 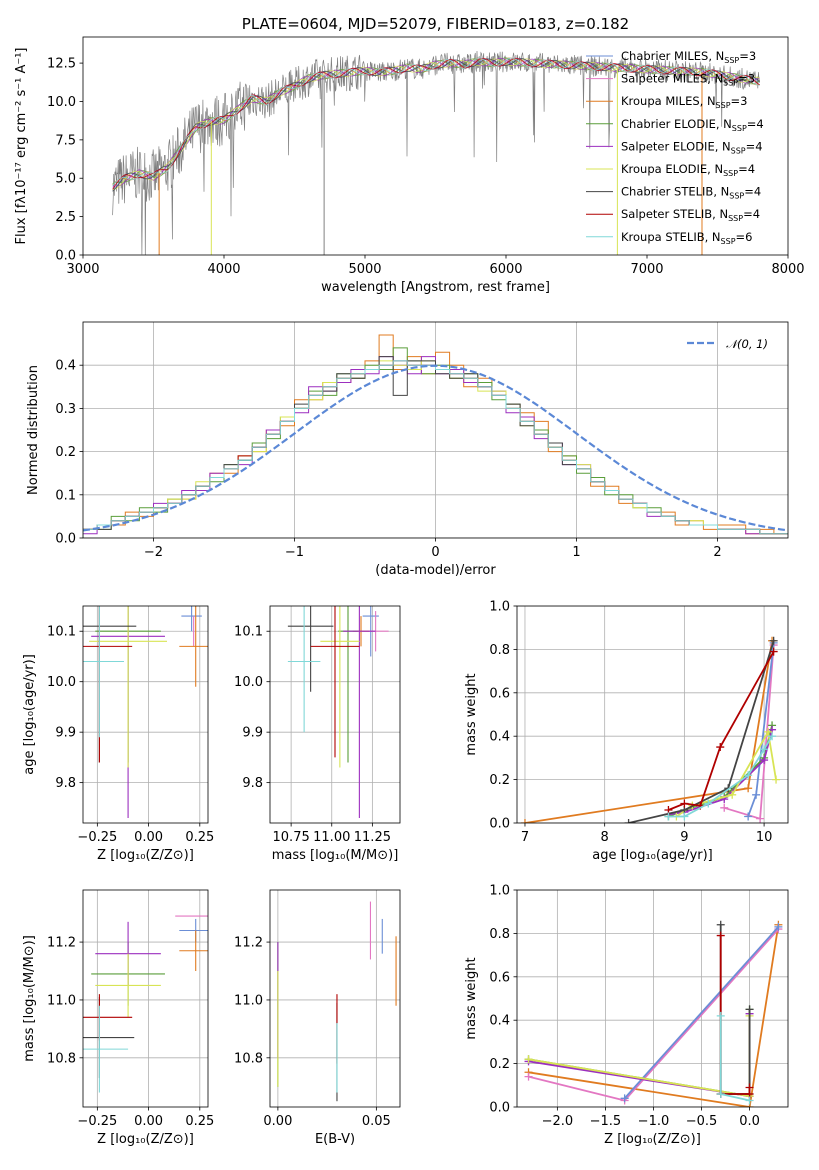 I want to click on x-tick-label: −2, so click(x=153, y=552).